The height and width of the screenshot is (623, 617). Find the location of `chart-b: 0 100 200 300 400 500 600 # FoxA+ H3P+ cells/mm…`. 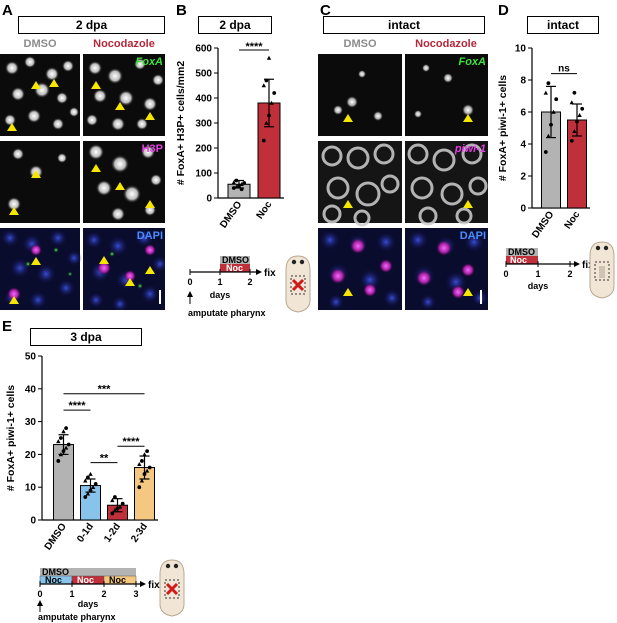

chart-b: 0 100 200 300 400 500 600 # FoxA+ H3P+ cells/mm… is located at coordinates (229, 134).